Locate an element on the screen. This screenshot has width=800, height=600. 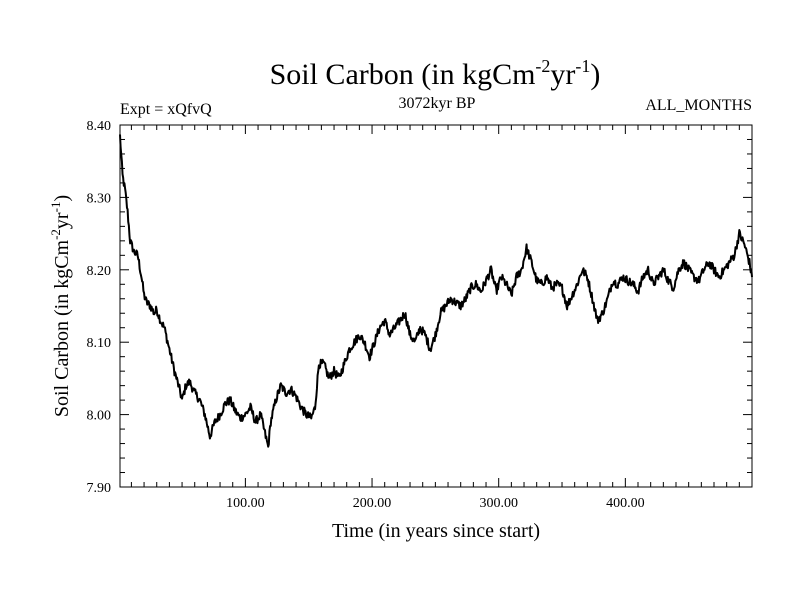
x-tick-label: 400.00 is located at coordinates (625, 503).